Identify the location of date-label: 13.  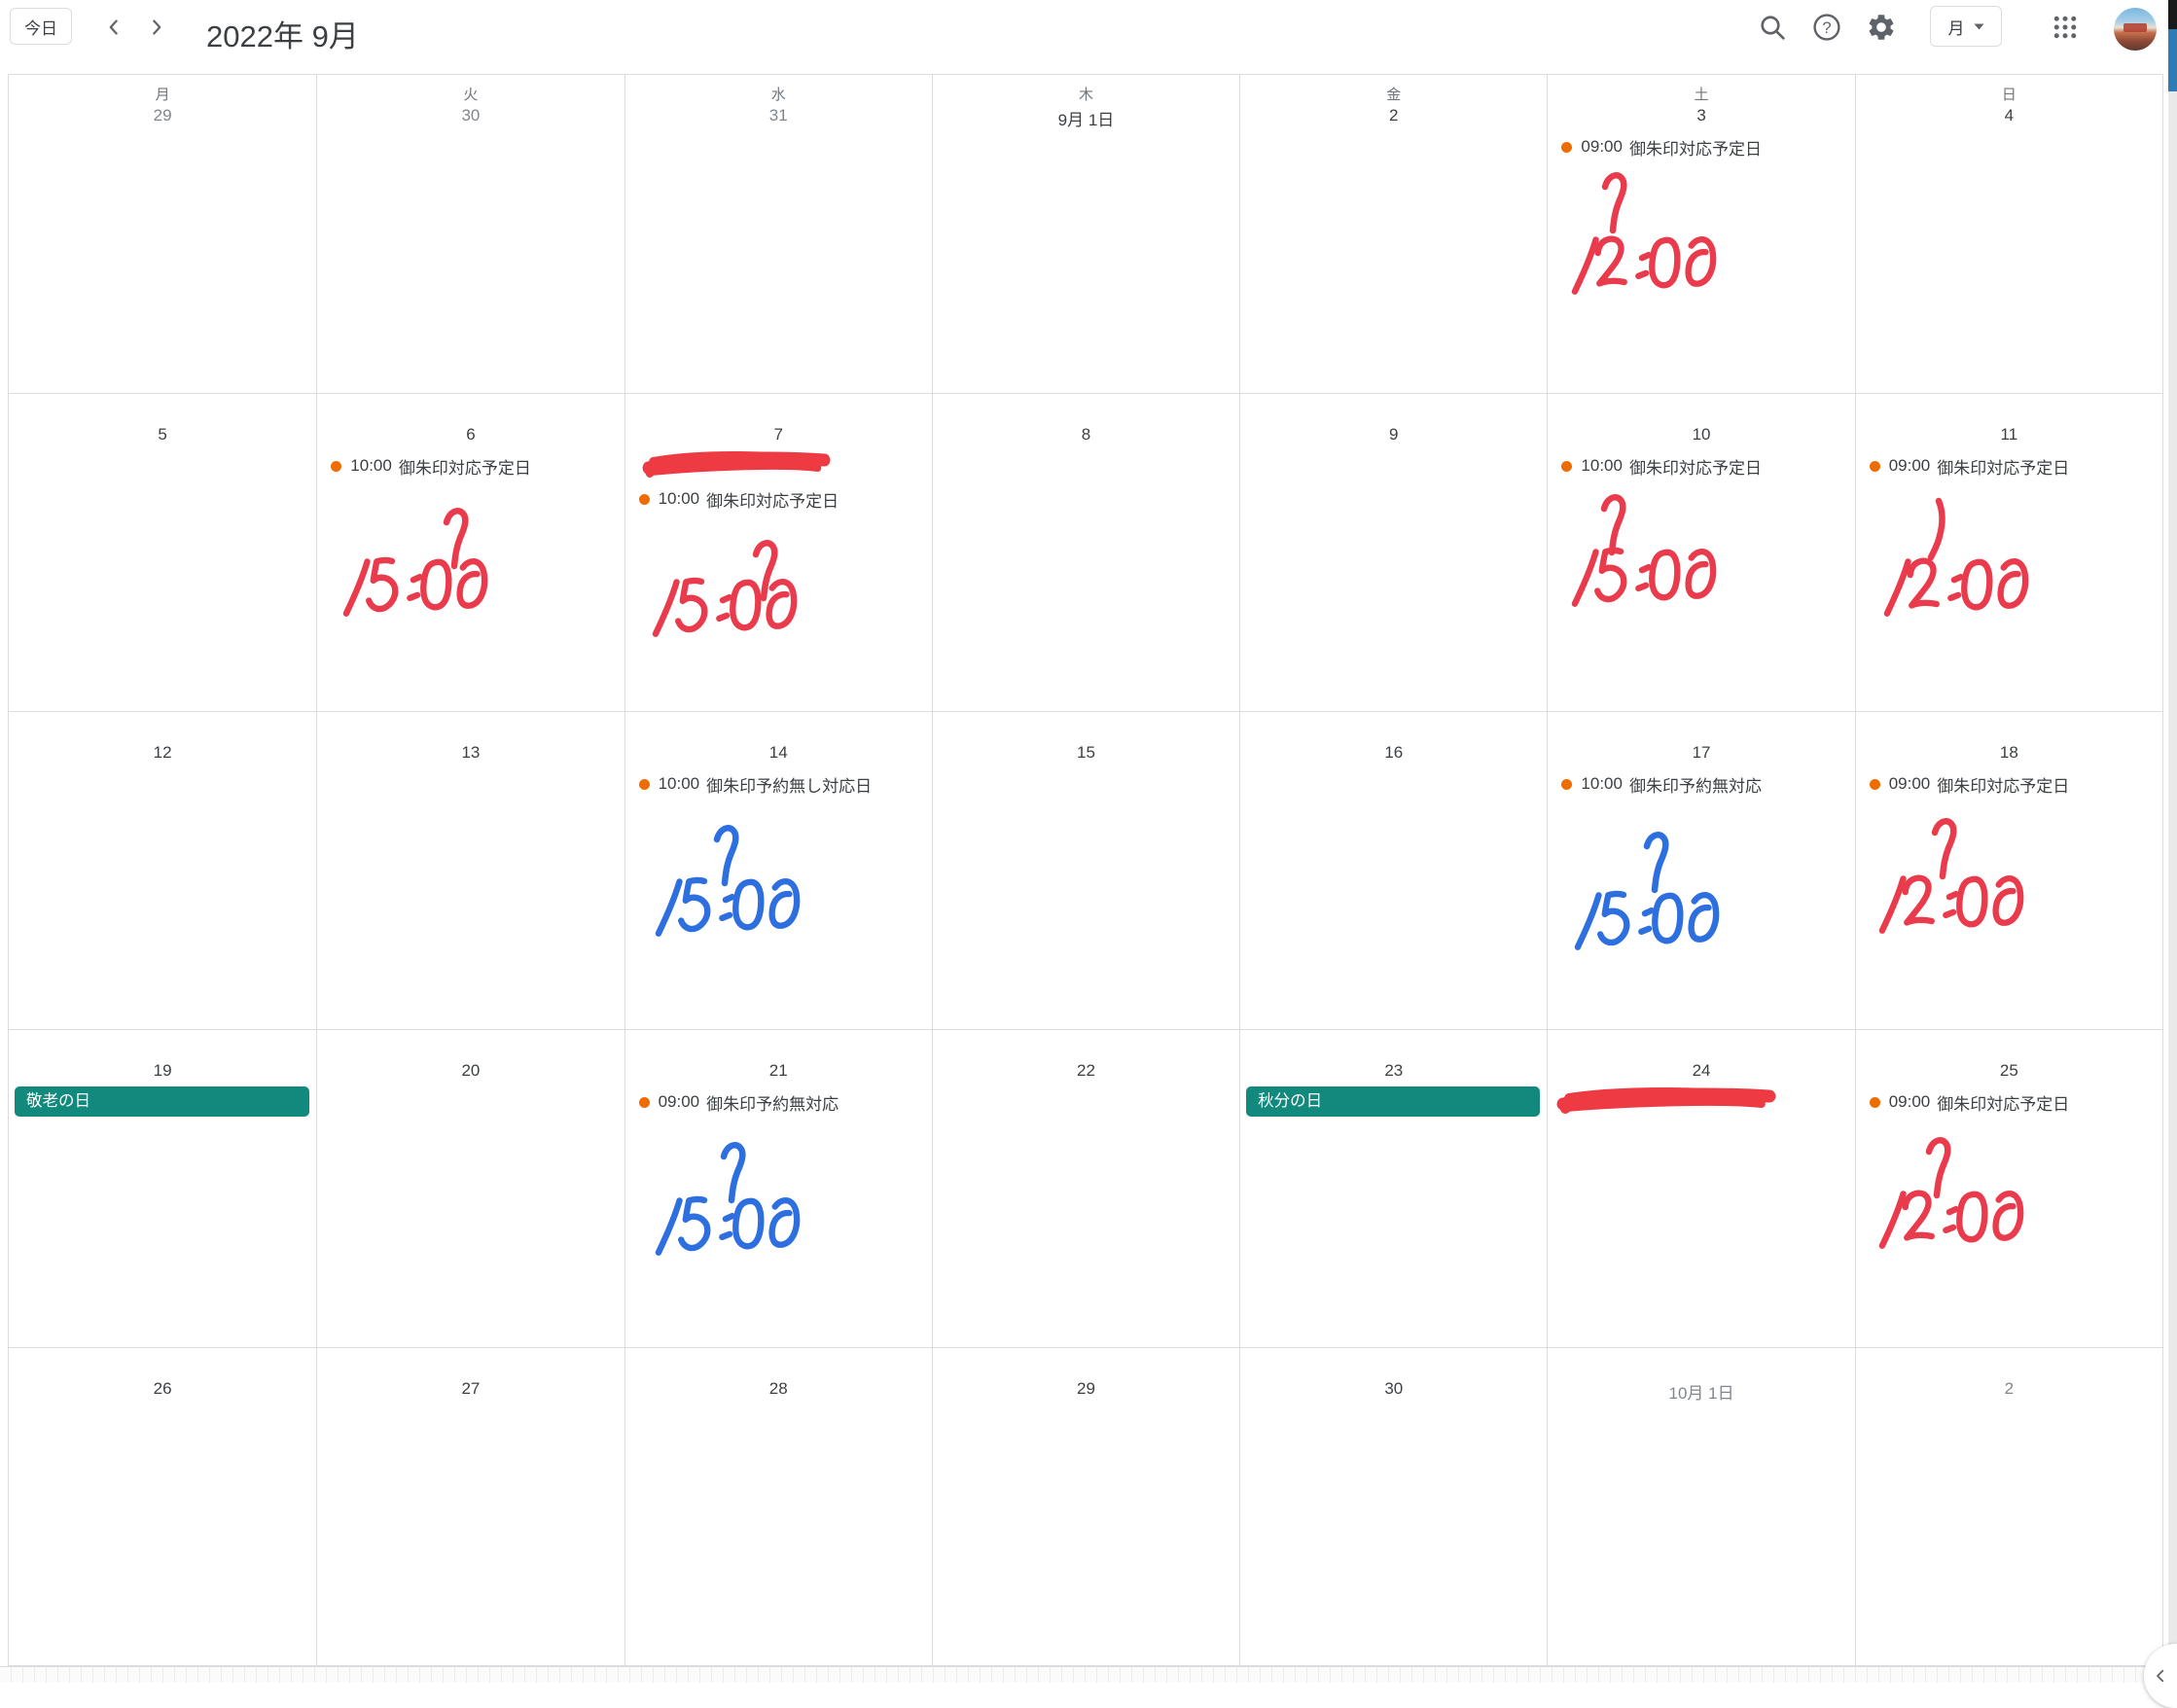
(471, 753).